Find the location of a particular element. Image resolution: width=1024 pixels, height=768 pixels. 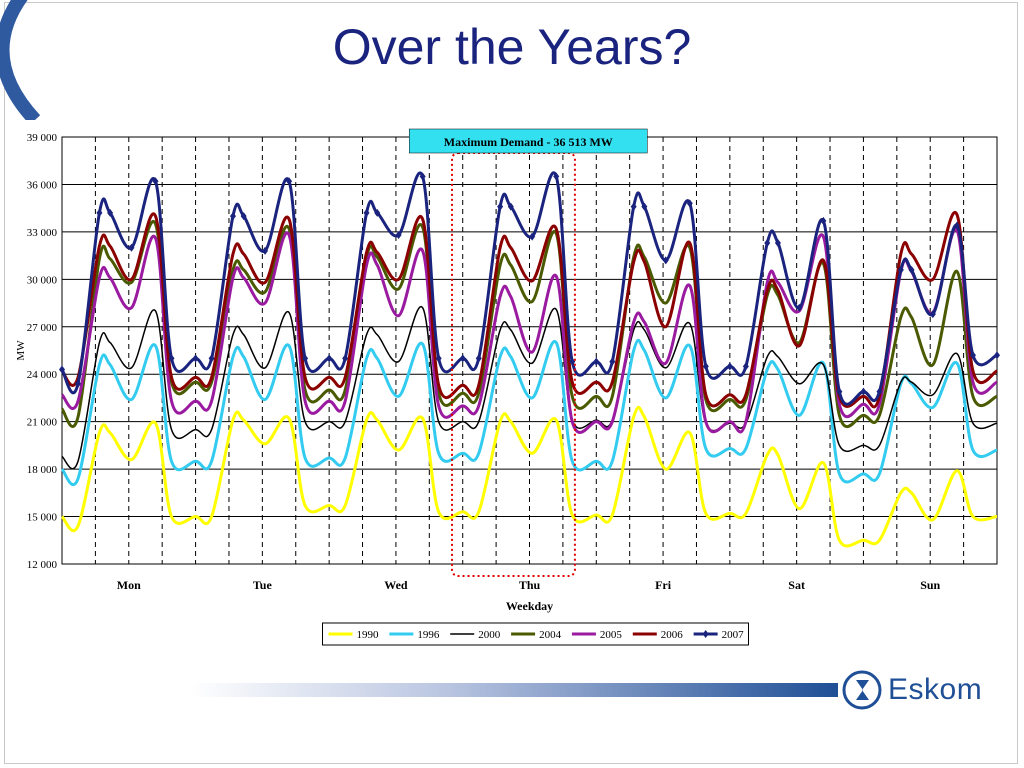

legend is located at coordinates (535, 634).